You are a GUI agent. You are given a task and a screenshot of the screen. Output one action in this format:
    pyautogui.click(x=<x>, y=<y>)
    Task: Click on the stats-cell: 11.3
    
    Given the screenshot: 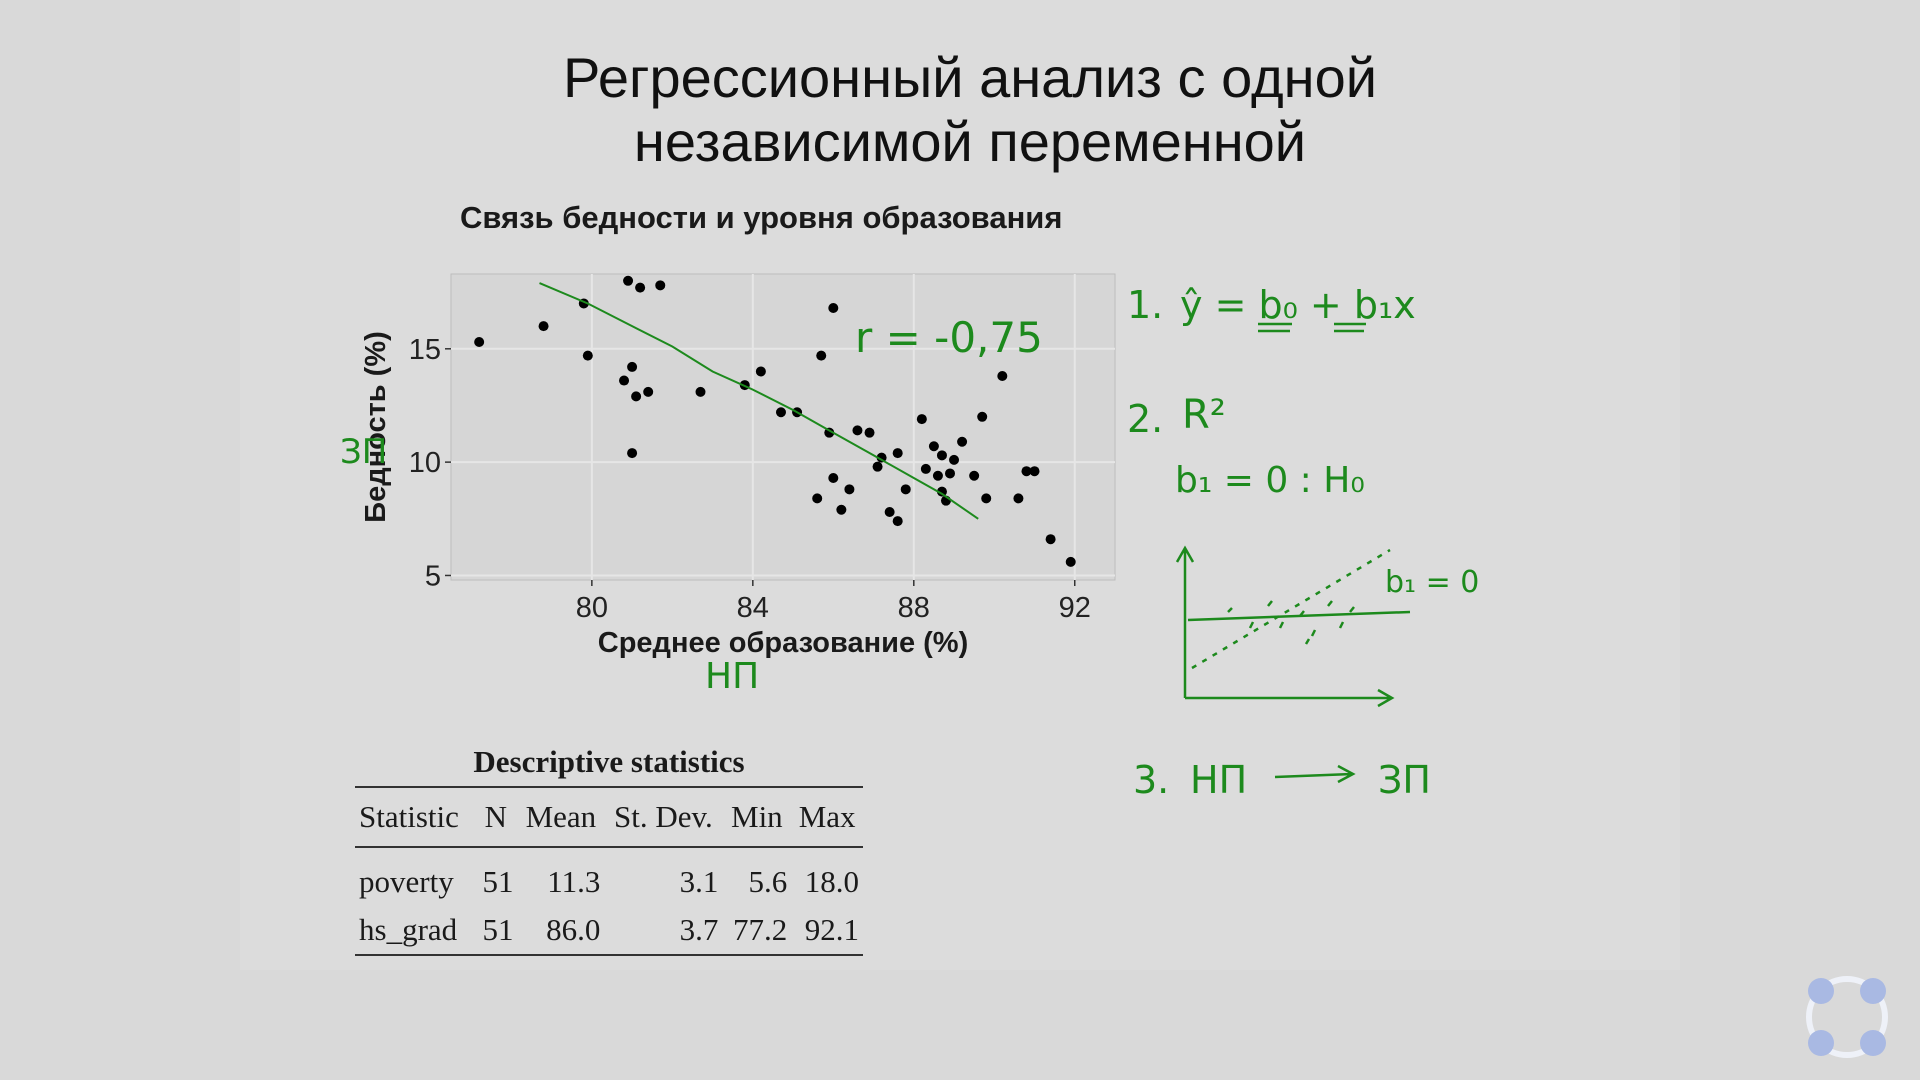 What is the action you would take?
    pyautogui.click(x=574, y=881)
    